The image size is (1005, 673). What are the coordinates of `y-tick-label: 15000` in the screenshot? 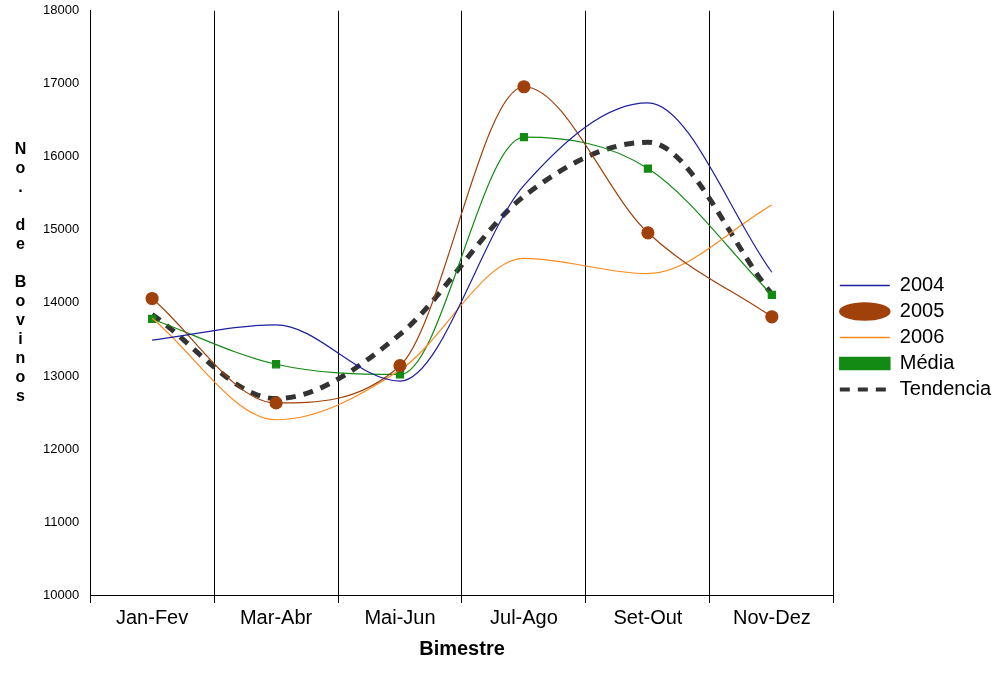 It's located at (61, 229).